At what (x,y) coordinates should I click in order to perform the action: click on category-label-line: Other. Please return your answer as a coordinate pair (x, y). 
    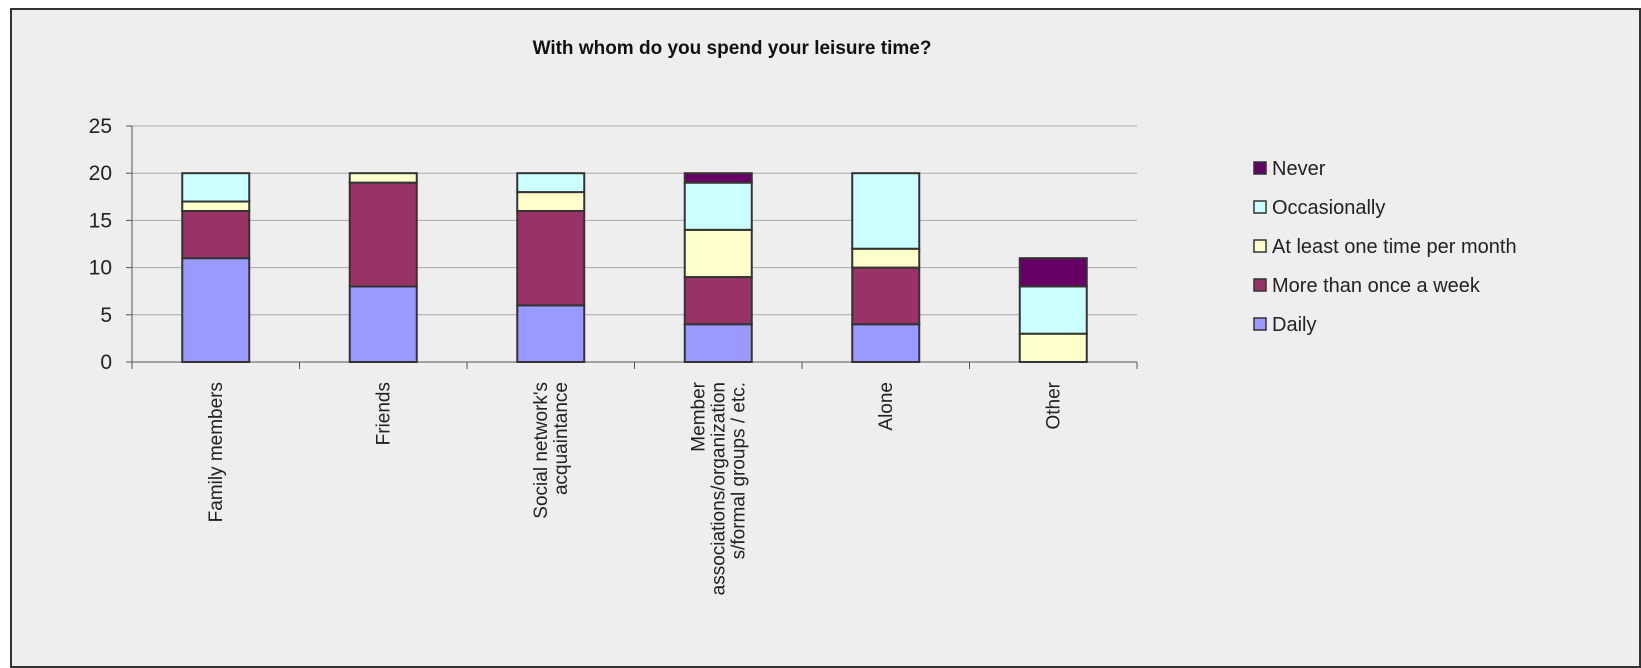
    Looking at the image, I should click on (1053, 405).